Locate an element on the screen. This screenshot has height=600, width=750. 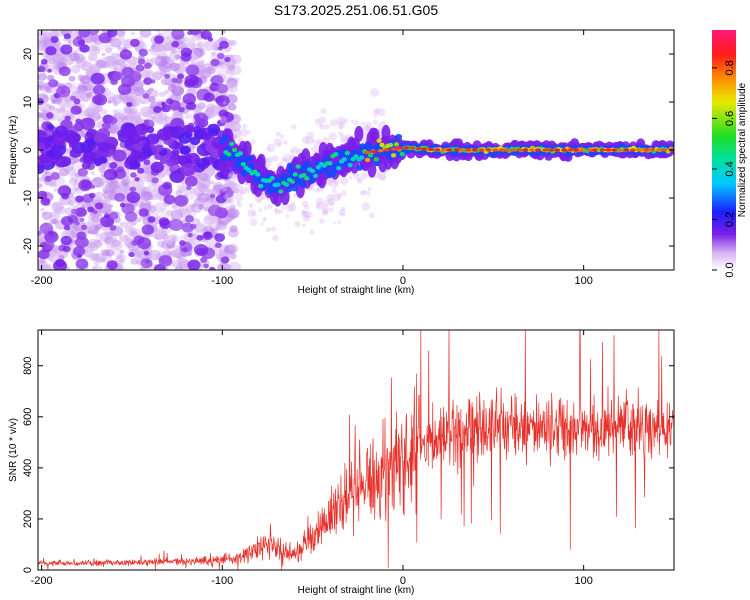
spectrogram-ytick-label: 20 is located at coordinates (28, 54).